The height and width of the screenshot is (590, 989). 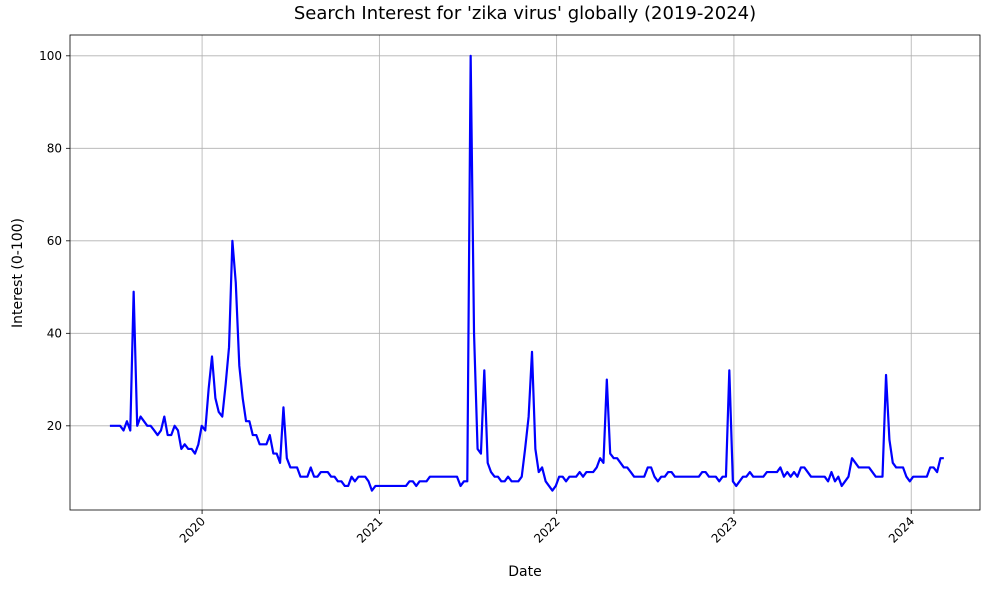 What do you see at coordinates (524, 572) in the screenshot?
I see `x-axis-label: Date` at bounding box center [524, 572].